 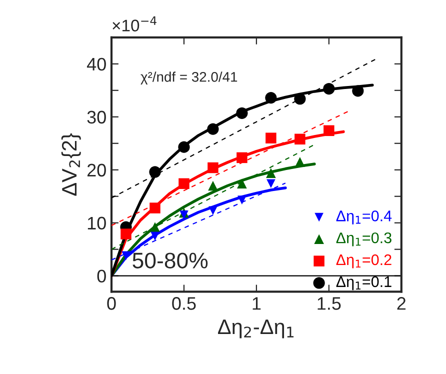 What do you see at coordinates (97, 223) in the screenshot?
I see `y-tick-label: 10` at bounding box center [97, 223].